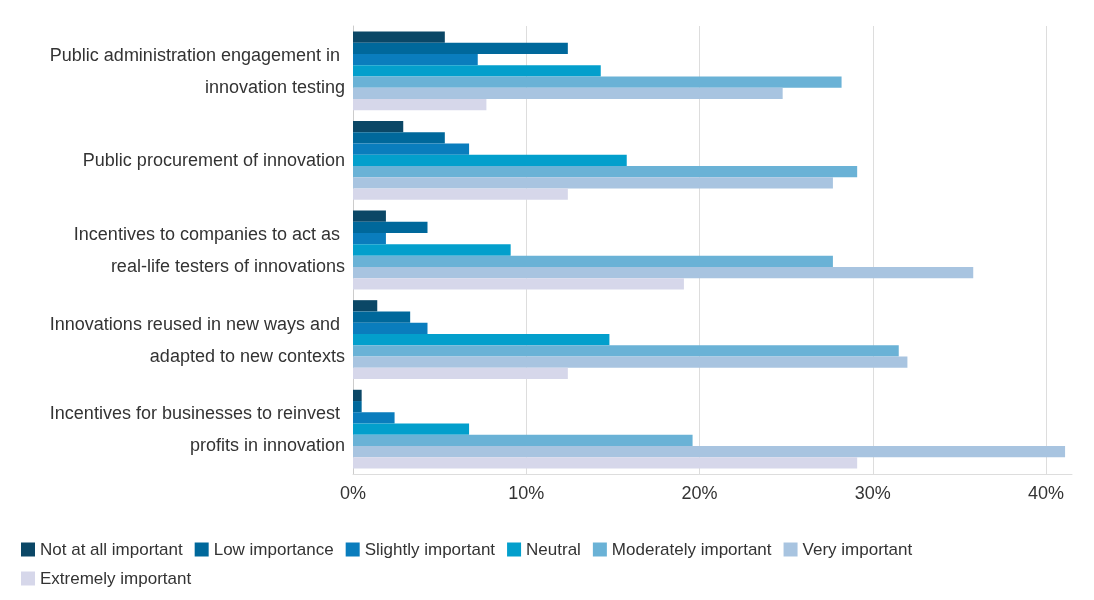 Image resolution: width=1094 pixels, height=600 pixels. What do you see at coordinates (116, 578) in the screenshot?
I see `legend-label: Extremely important` at bounding box center [116, 578].